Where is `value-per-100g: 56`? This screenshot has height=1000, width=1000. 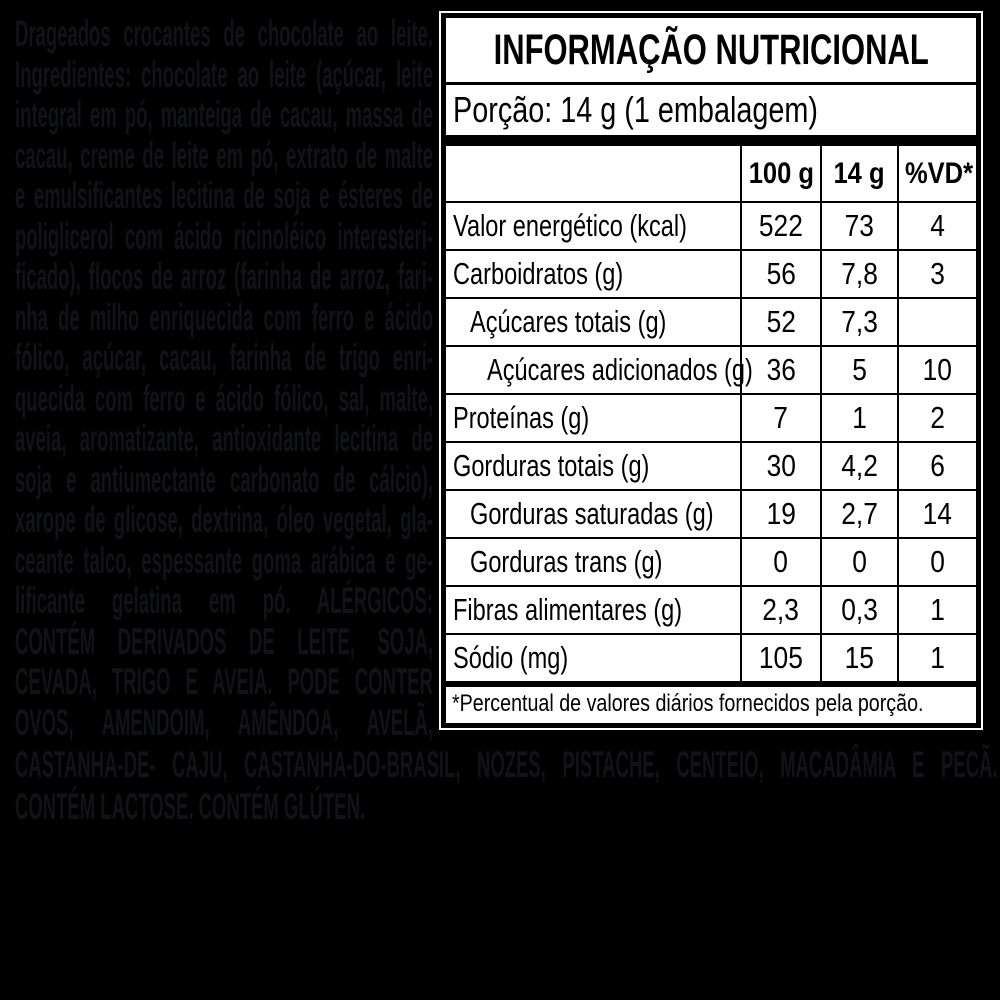
value-per-100g: 56 is located at coordinates (780, 274).